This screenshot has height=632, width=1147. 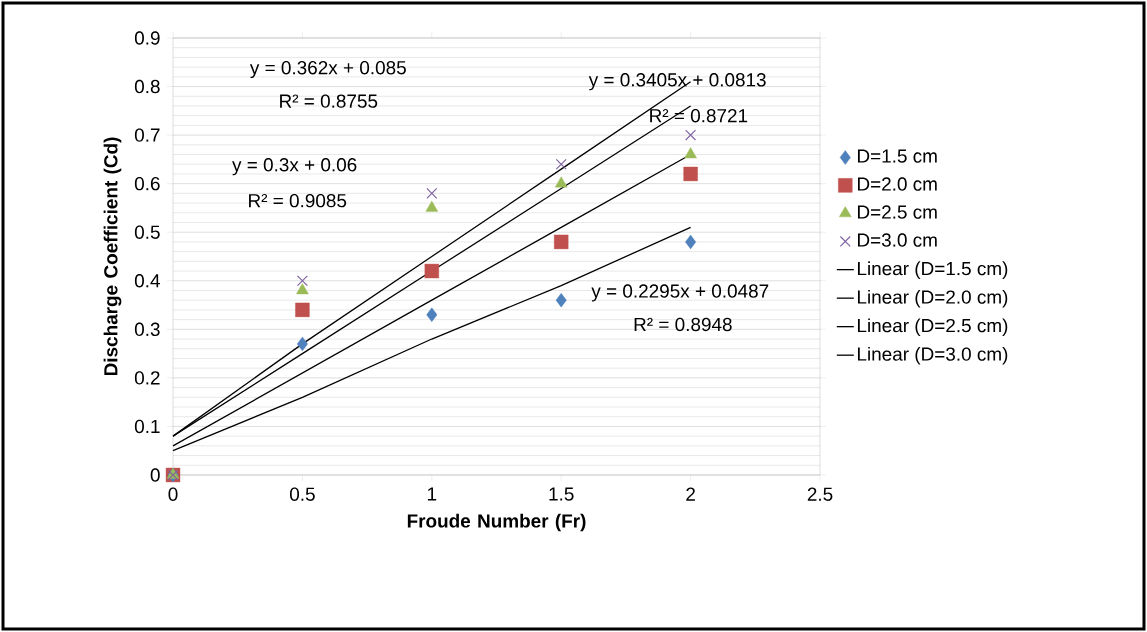 What do you see at coordinates (699, 115) in the screenshot?
I see `annotation: R² = 0.8721` at bounding box center [699, 115].